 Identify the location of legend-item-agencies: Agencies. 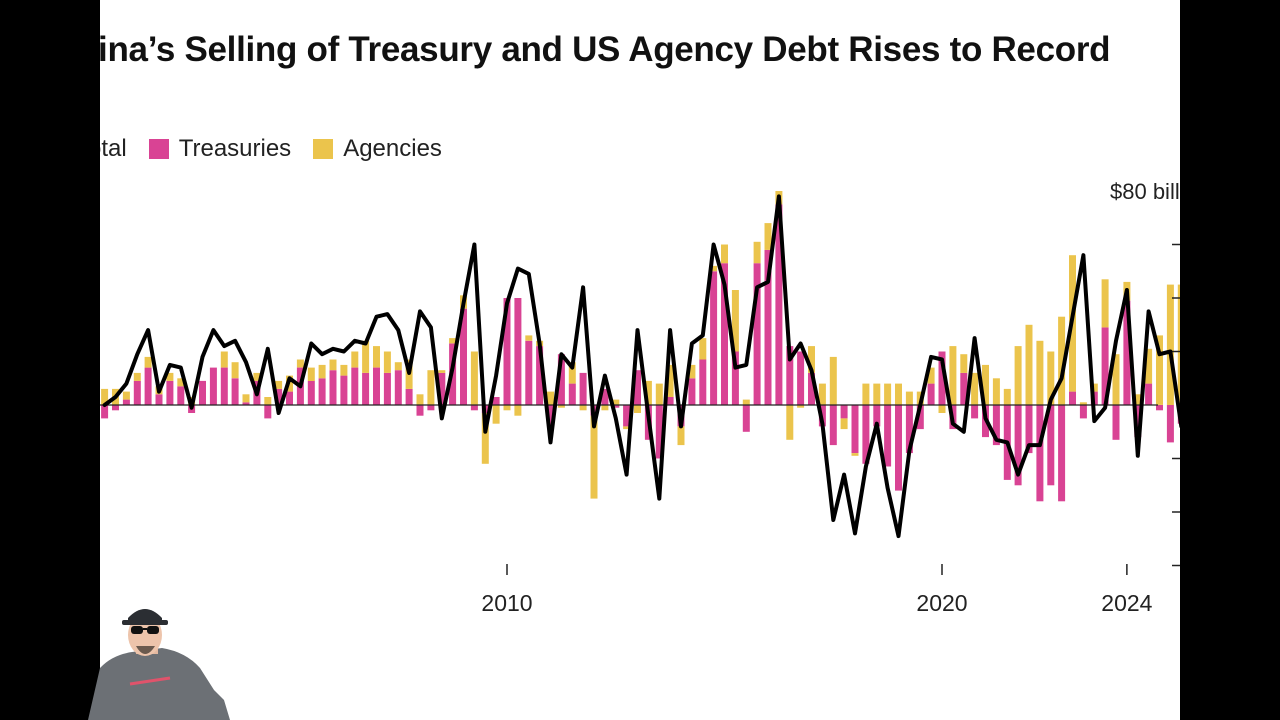
(377, 149).